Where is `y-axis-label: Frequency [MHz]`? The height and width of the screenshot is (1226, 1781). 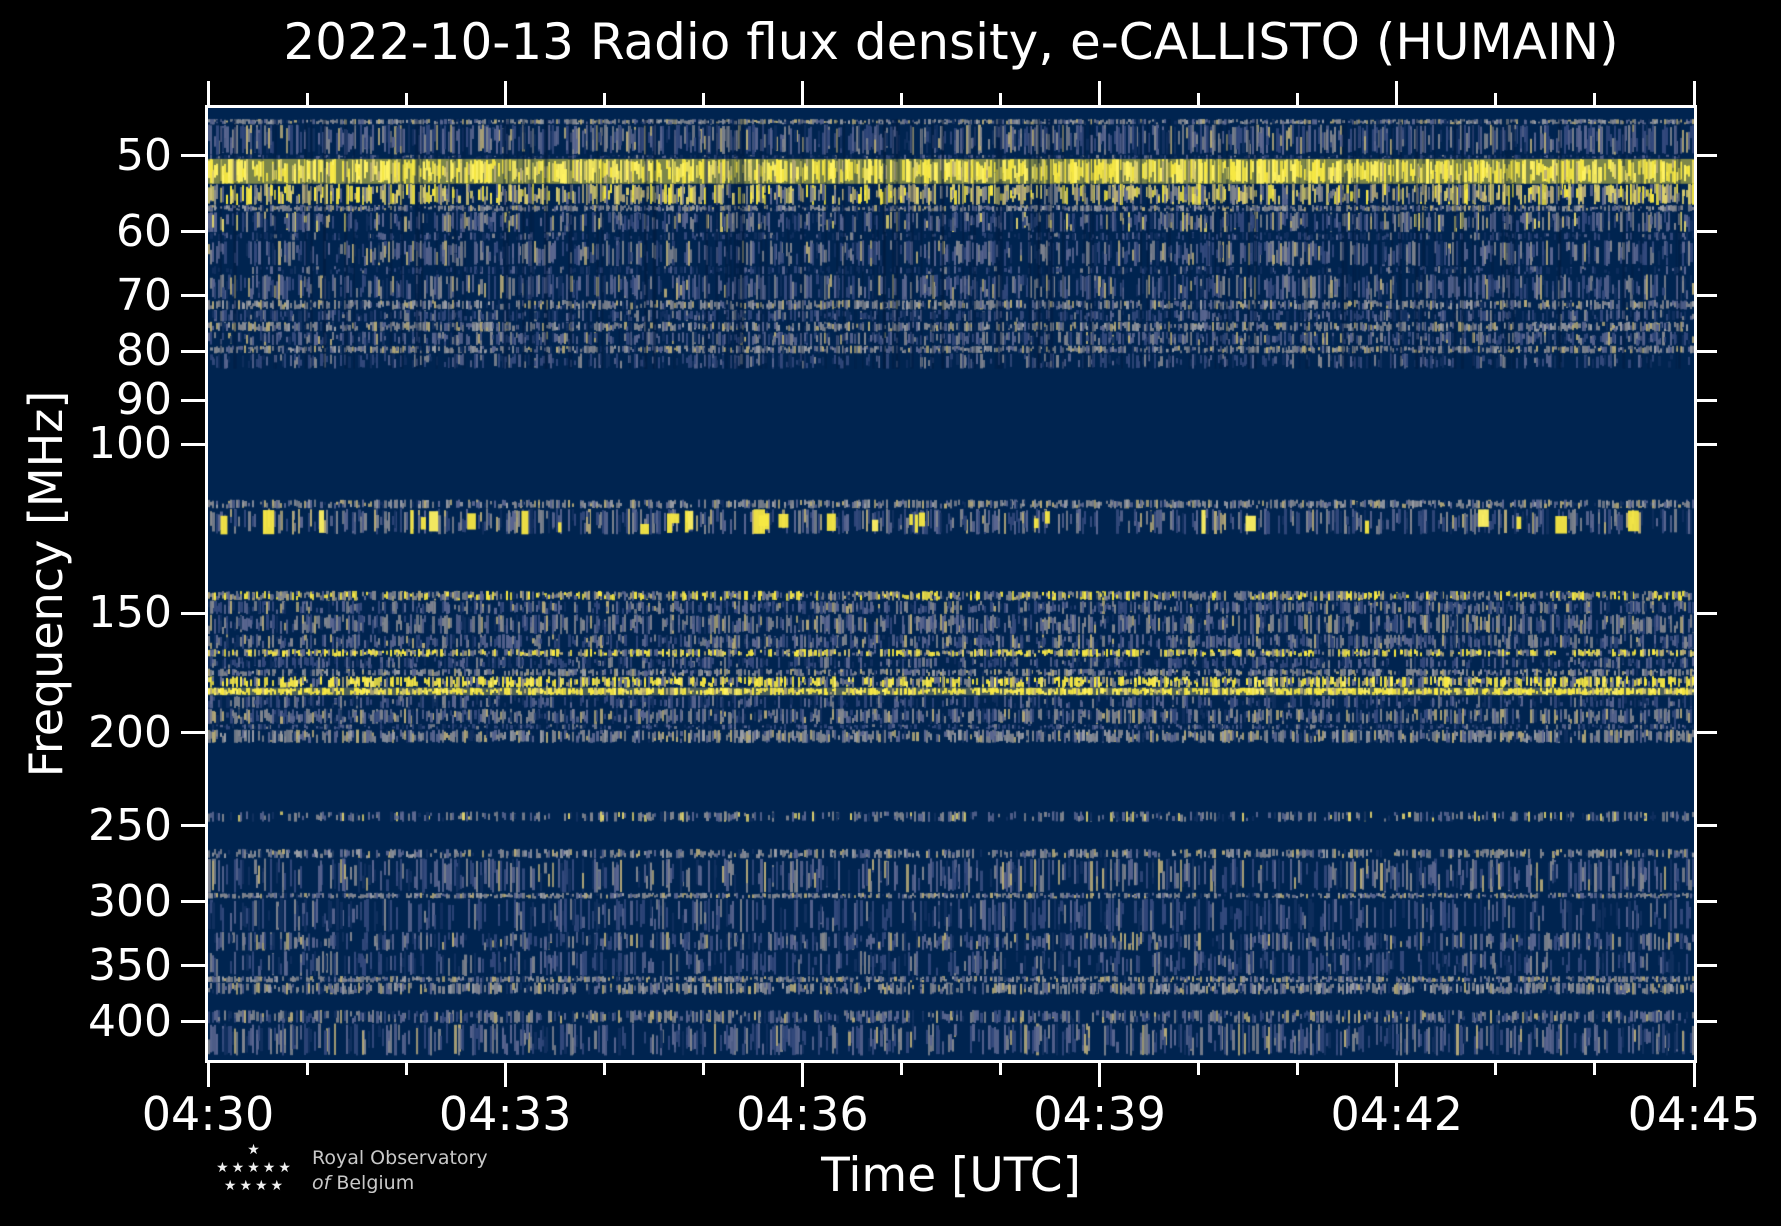
y-axis-label: Frequency [MHz] is located at coordinates (46, 584).